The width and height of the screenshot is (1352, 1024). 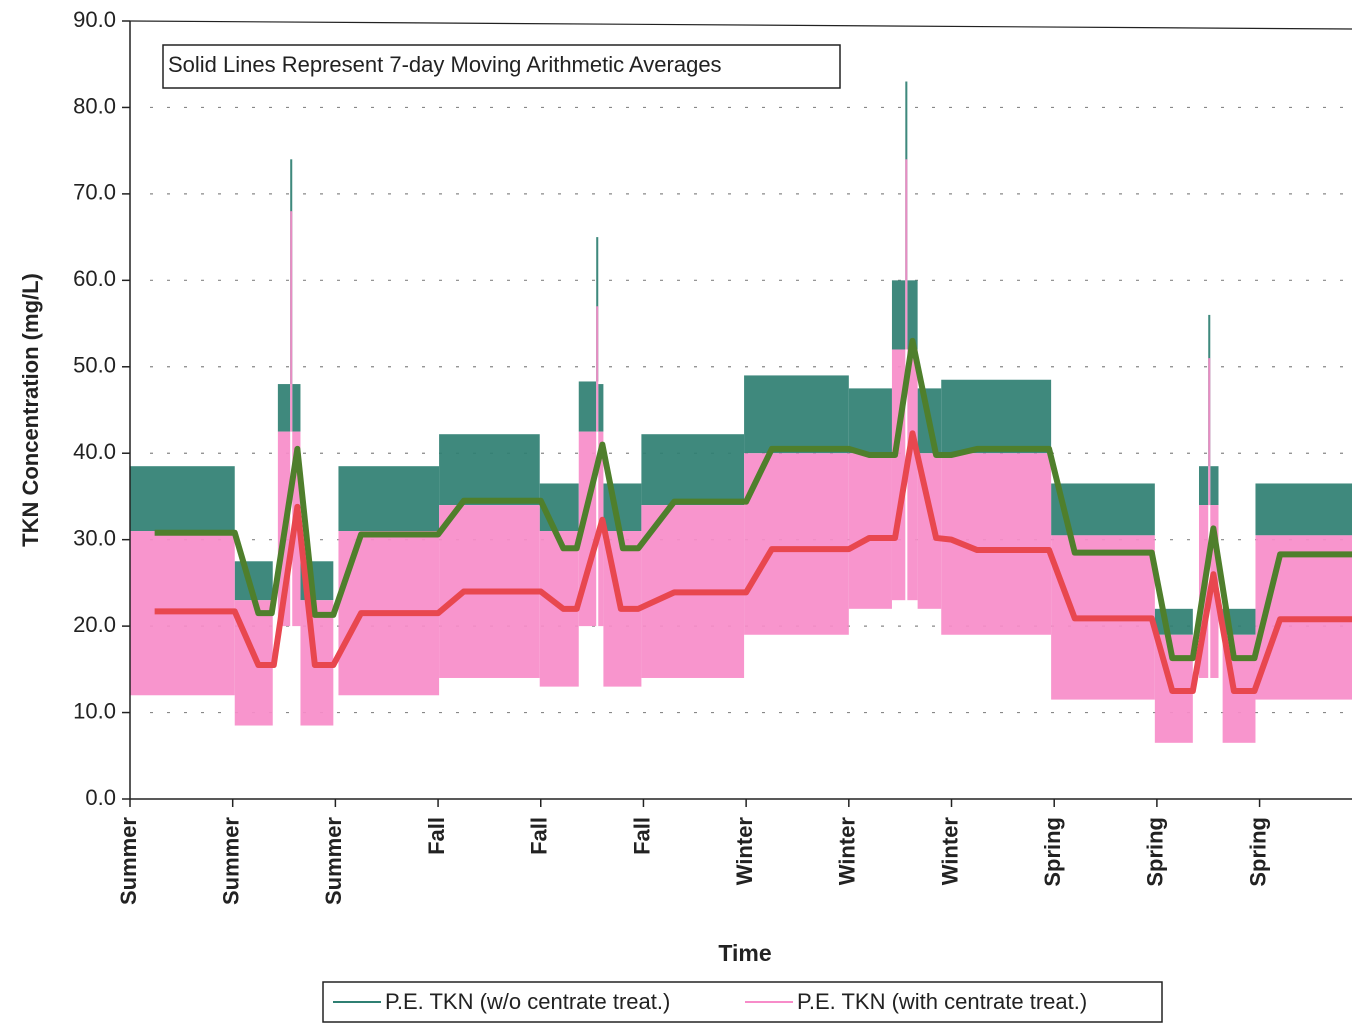 What do you see at coordinates (527, 1001) in the screenshot?
I see `legend-label: P.E. TKN (w/o centrate treat.)` at bounding box center [527, 1001].